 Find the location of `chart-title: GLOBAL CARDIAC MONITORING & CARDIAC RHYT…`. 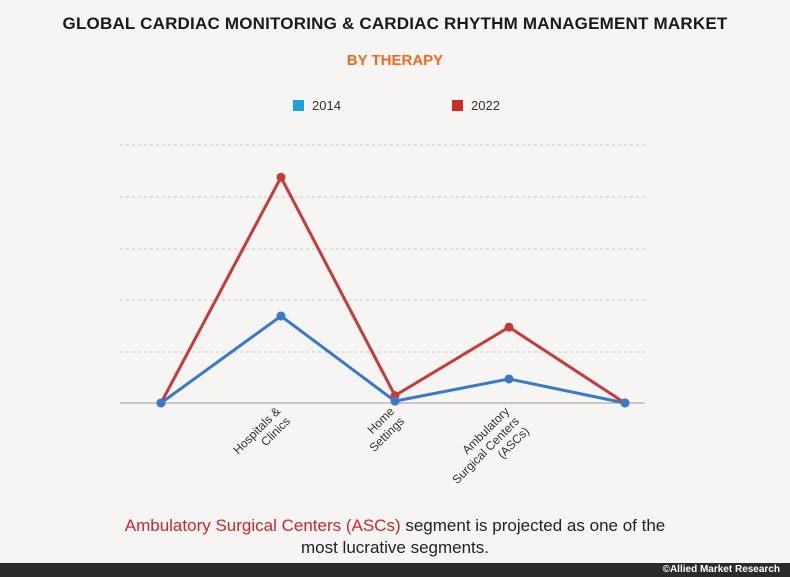

chart-title: GLOBAL CARDIAC MONITORING & CARDIAC RHYT… is located at coordinates (395, 23).